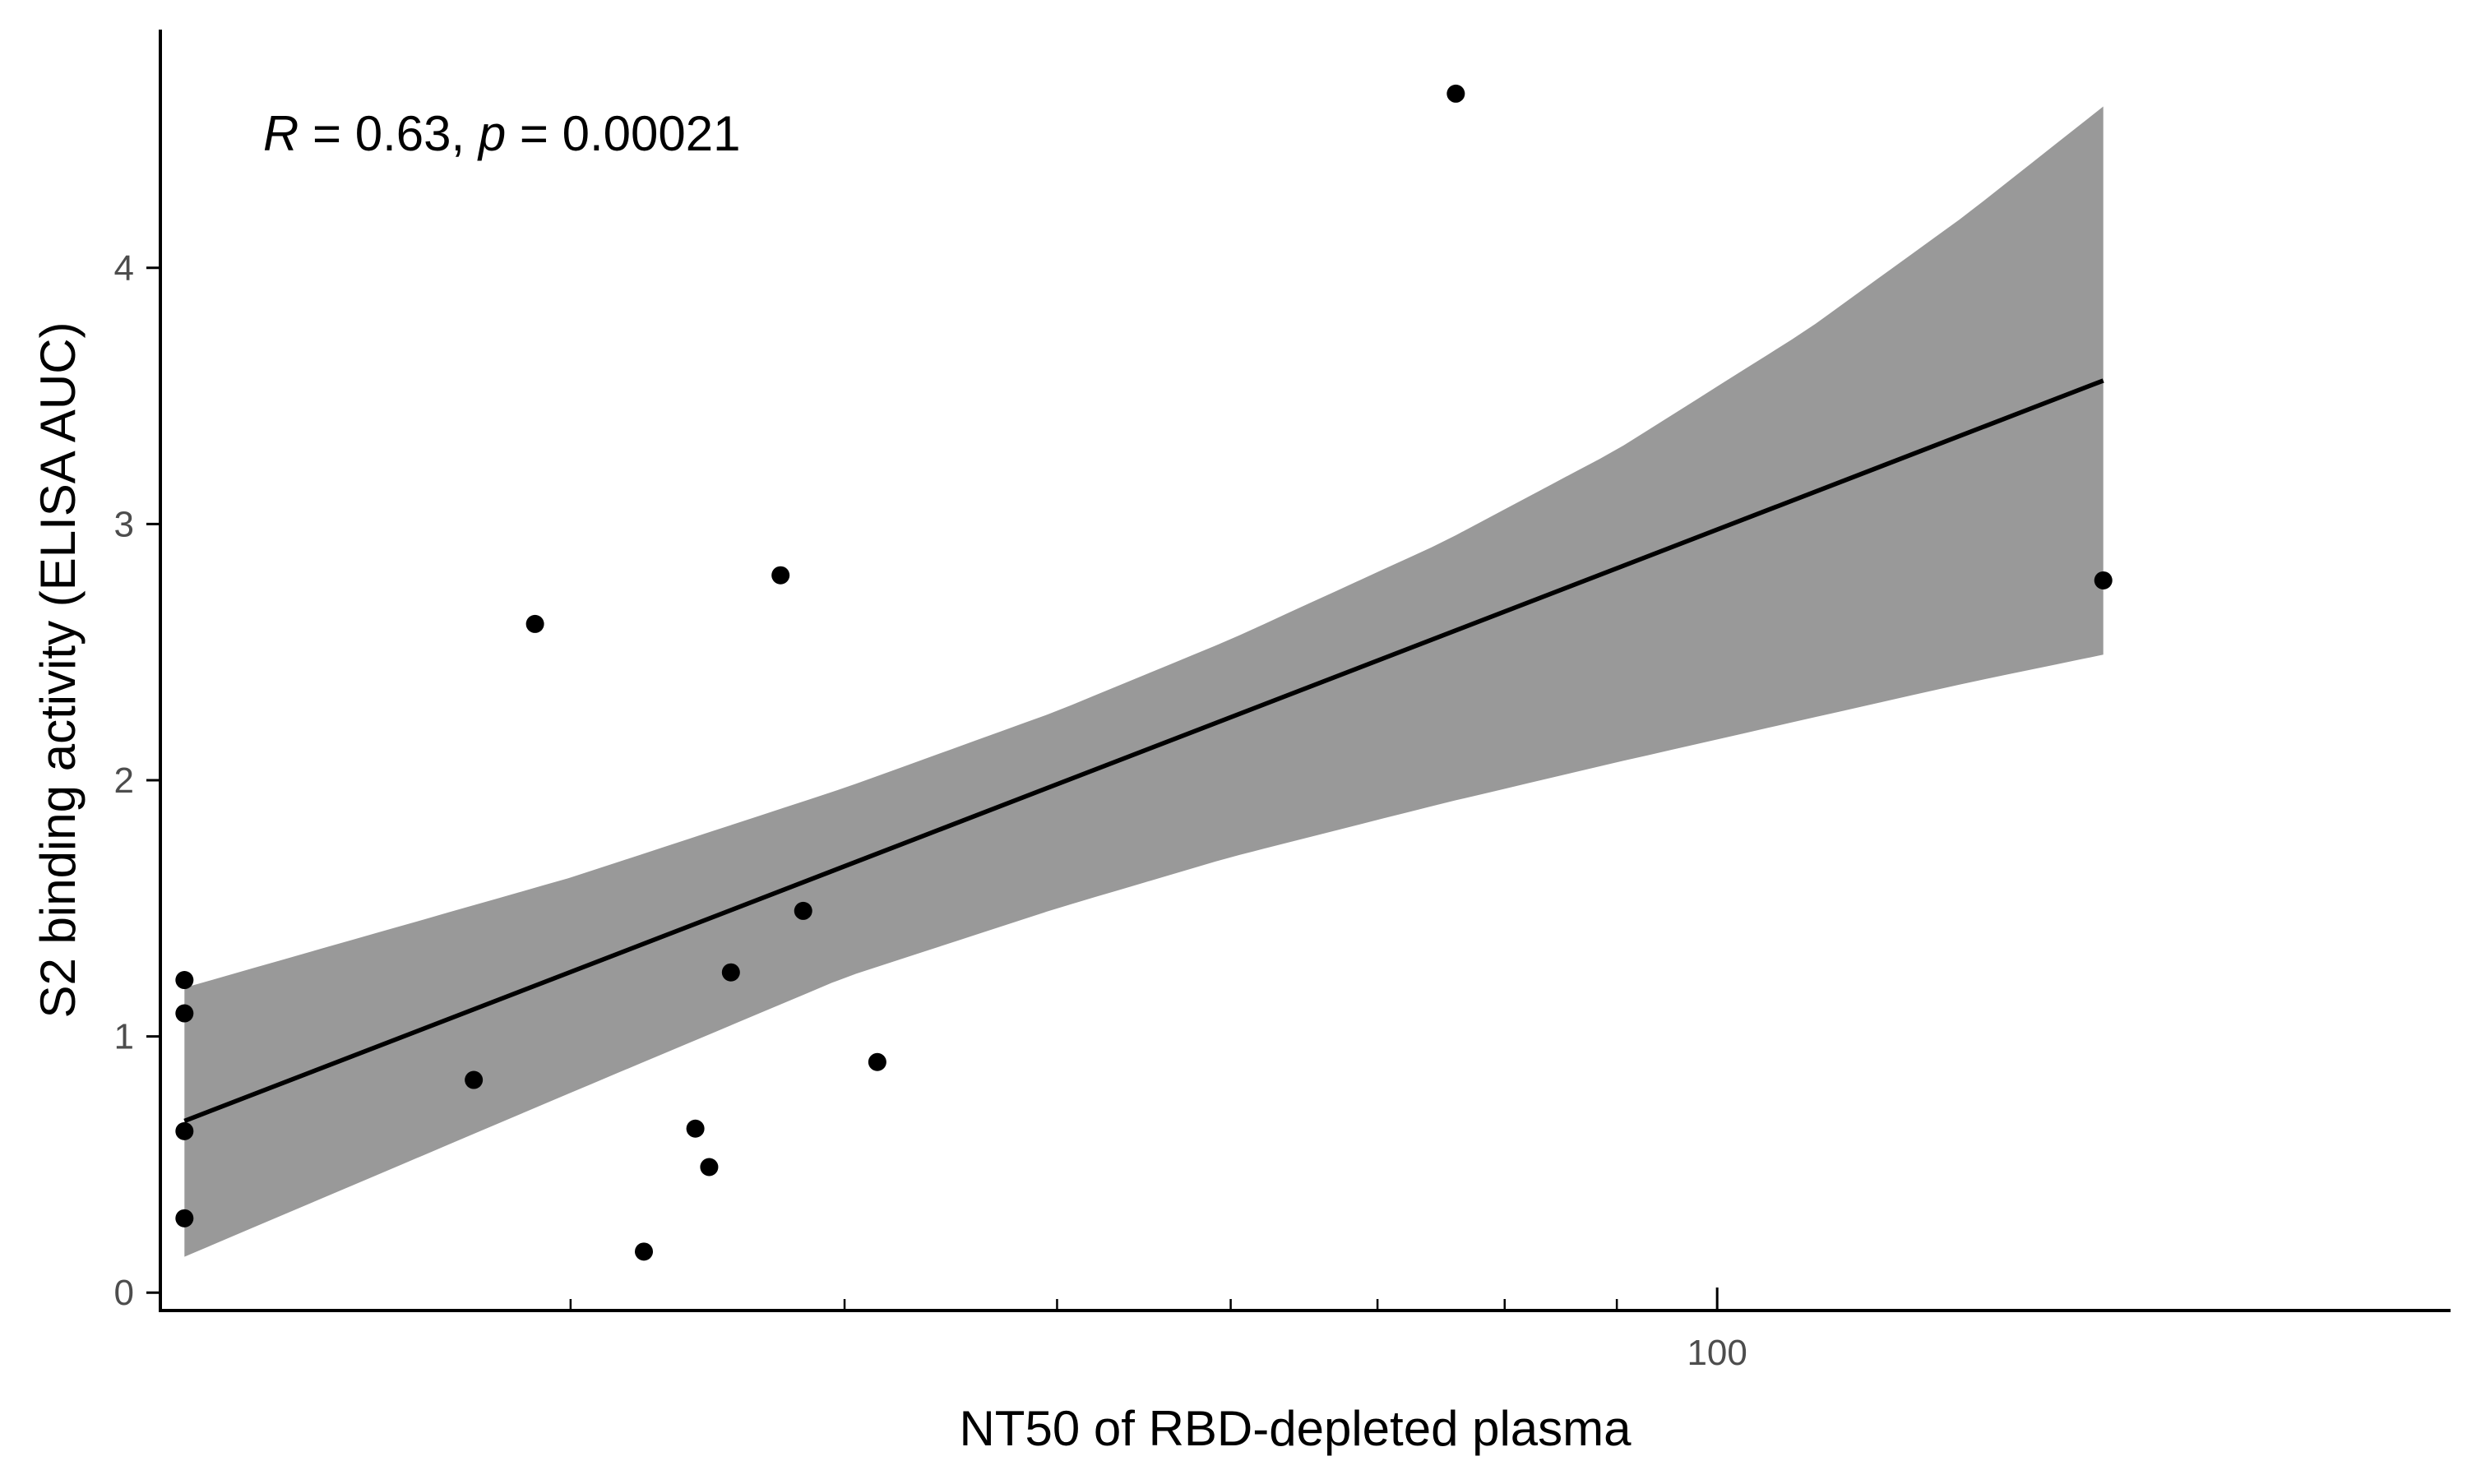 The image size is (2467, 1484). I want to click on y-ticks: 0 1 2 3 4, so click(137, 781).